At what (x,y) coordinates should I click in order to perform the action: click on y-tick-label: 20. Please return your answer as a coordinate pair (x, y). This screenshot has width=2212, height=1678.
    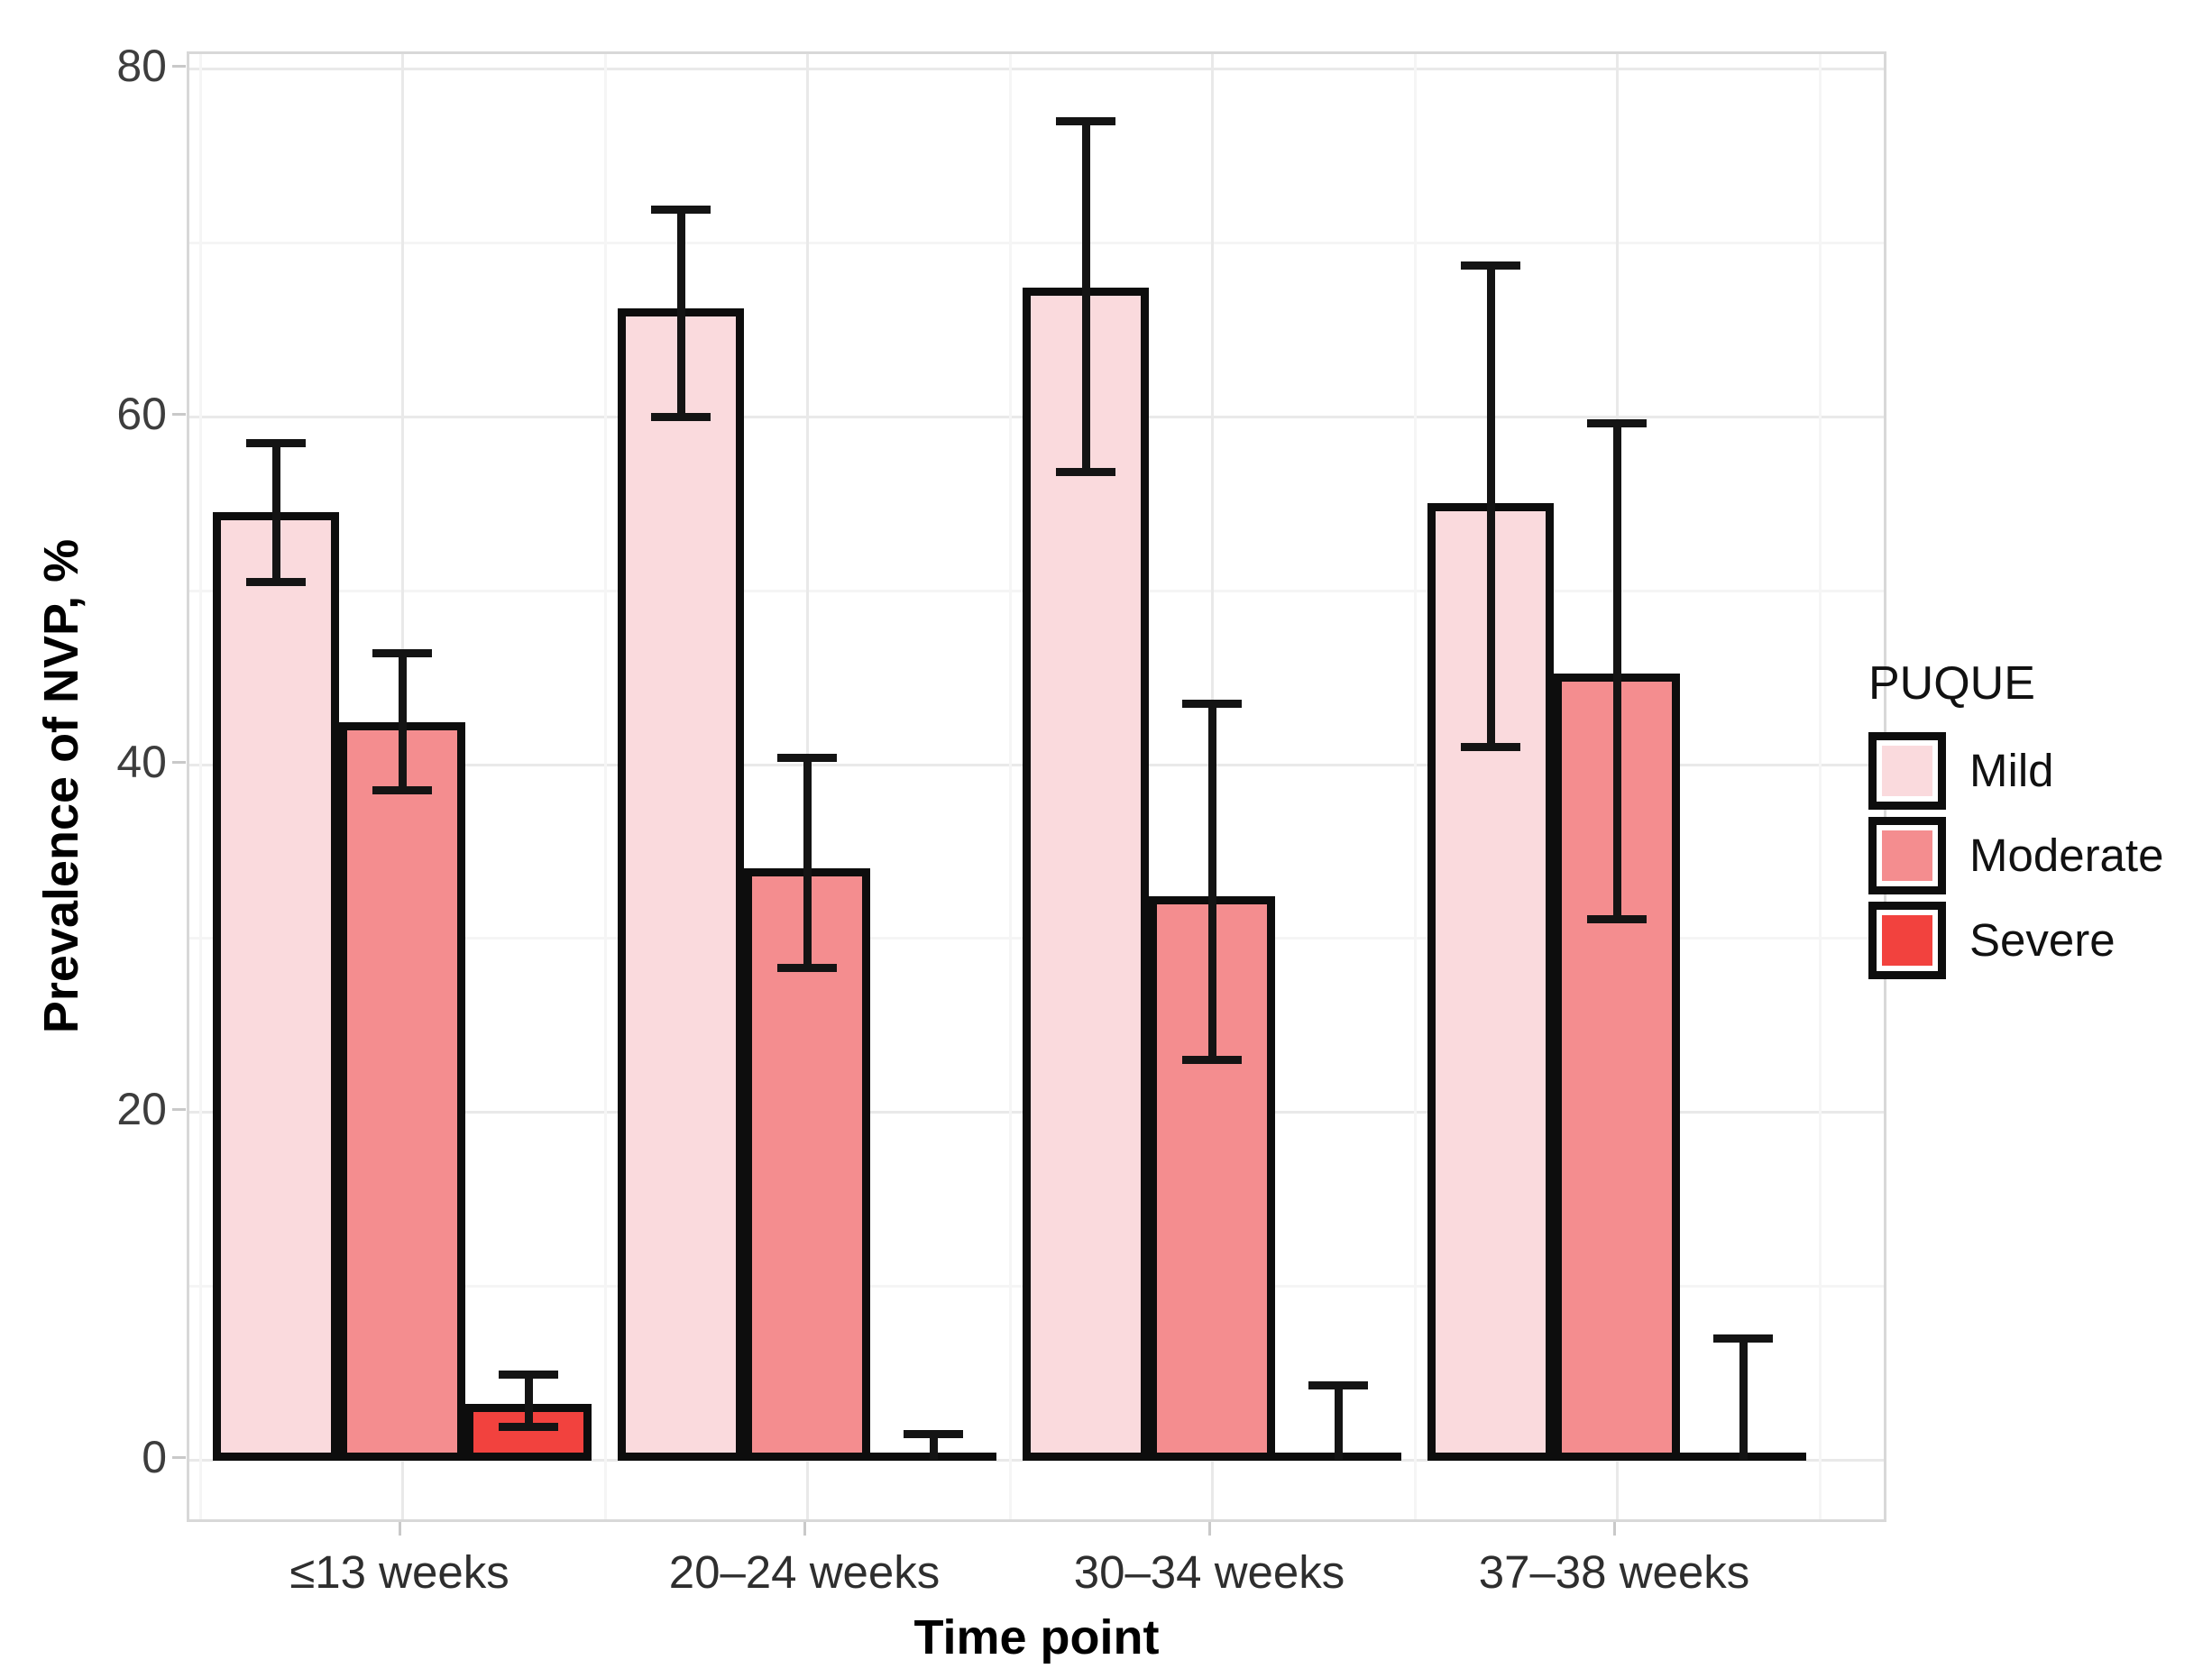
    Looking at the image, I should click on (141, 1109).